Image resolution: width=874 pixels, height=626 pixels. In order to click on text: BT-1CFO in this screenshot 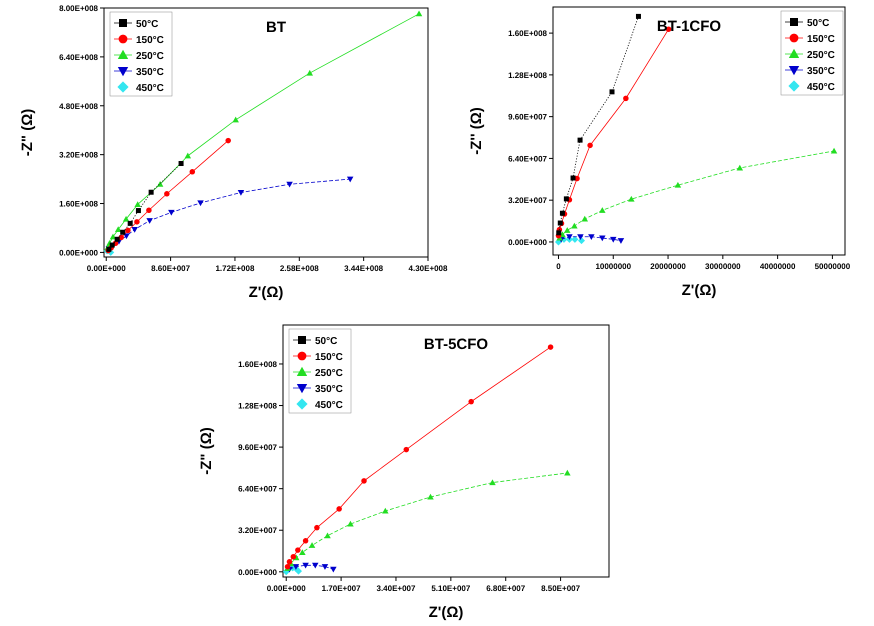, I will do `click(689, 26)`.